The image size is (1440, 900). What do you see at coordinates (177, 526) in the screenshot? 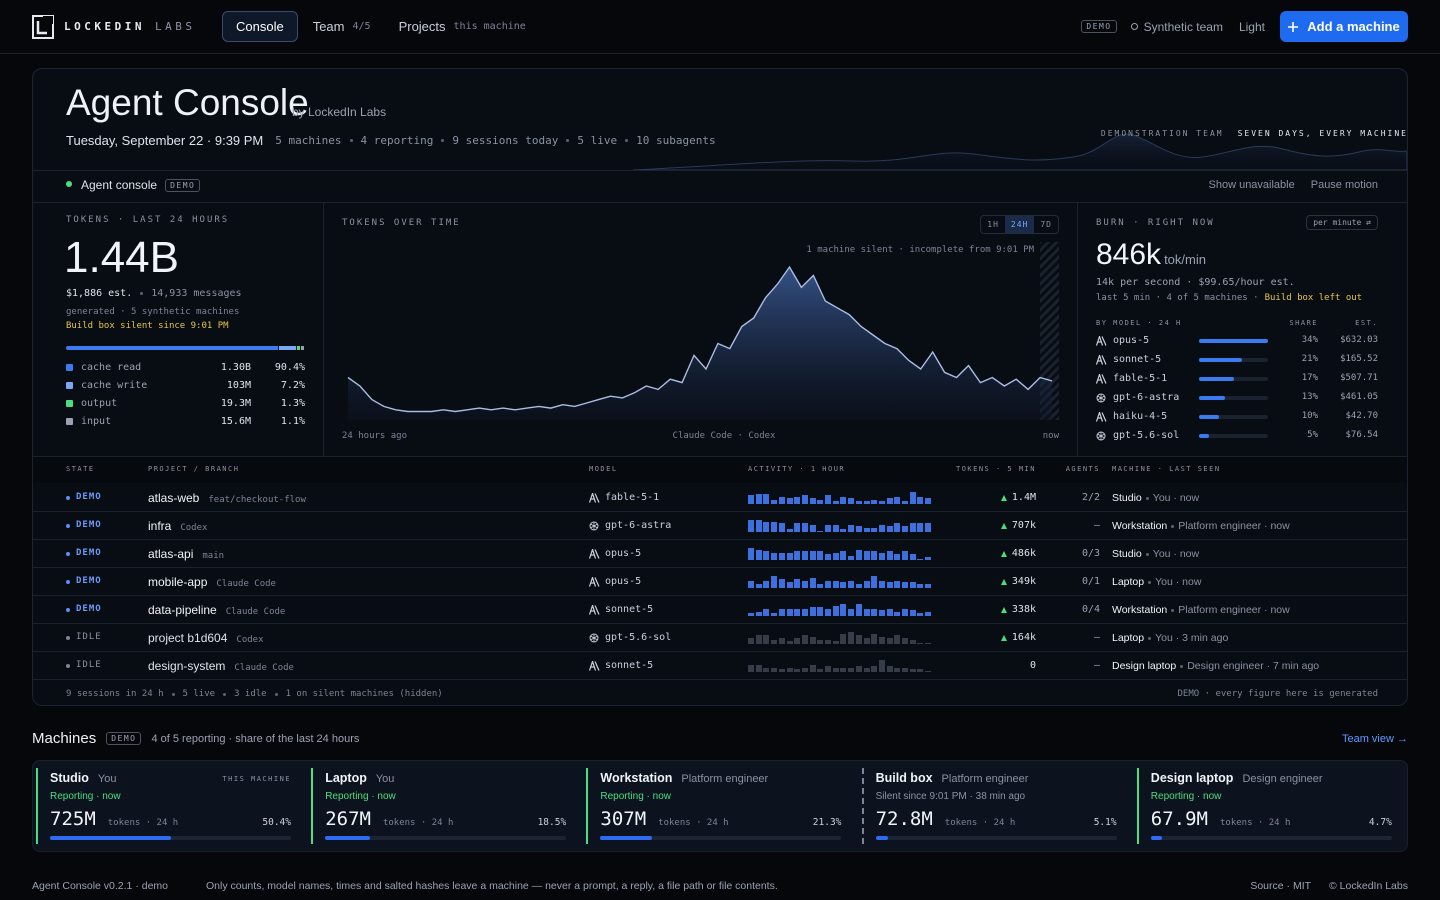
I see `project: infra Codex` at bounding box center [177, 526].